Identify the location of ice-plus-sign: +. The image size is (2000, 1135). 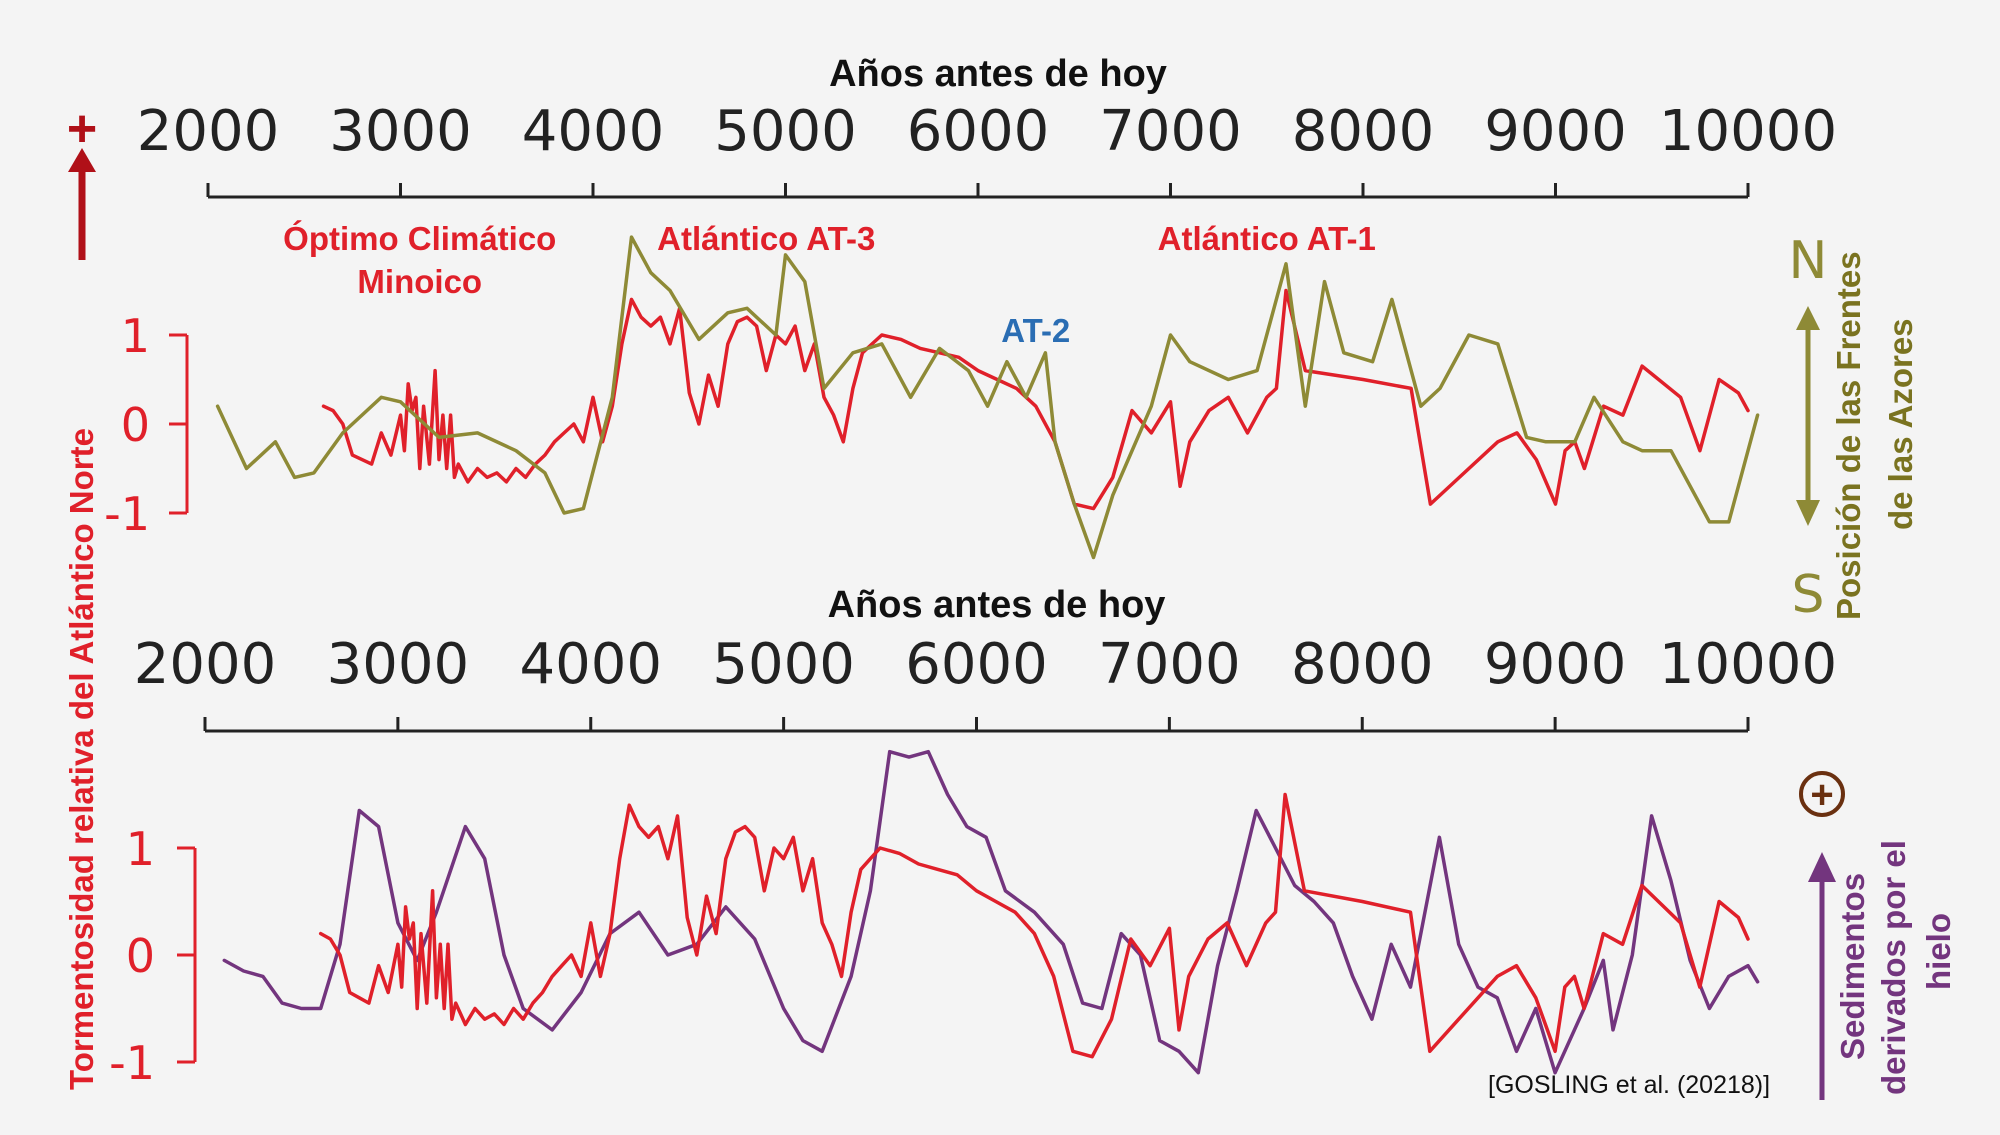
(1821, 795).